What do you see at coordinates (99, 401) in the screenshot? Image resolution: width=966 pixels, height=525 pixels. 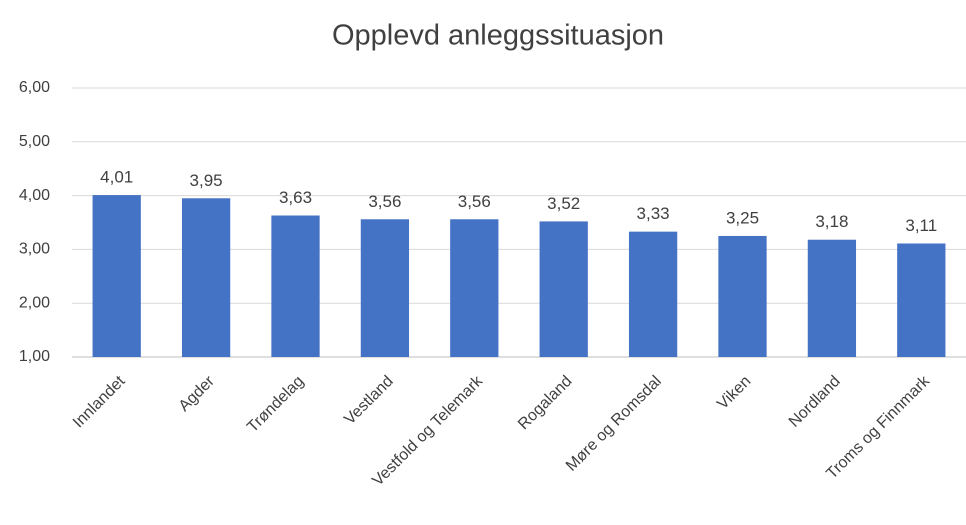 I see `x-tick-label: Innlandet` at bounding box center [99, 401].